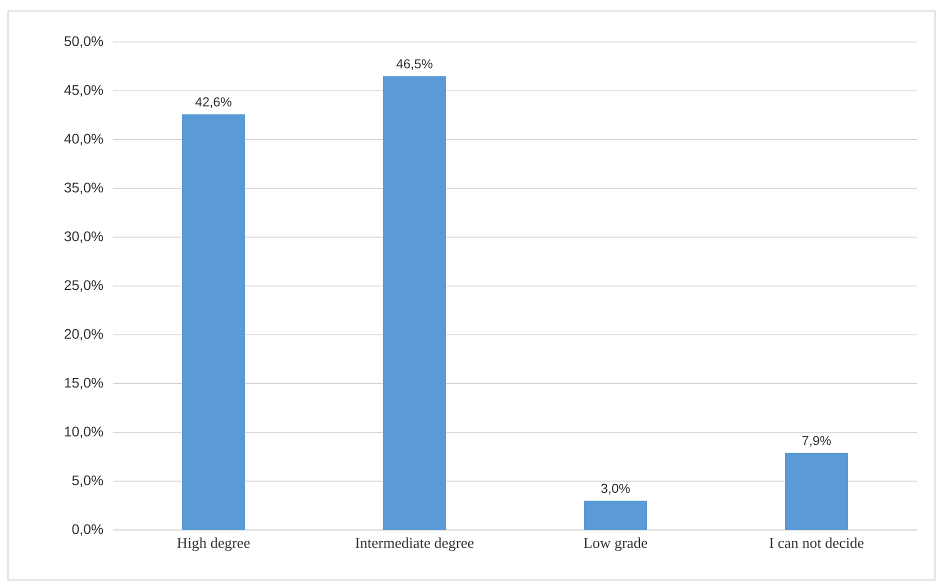 The width and height of the screenshot is (937, 582). Describe the element at coordinates (83, 42) in the screenshot. I see `y-tick-label: 50,0%` at that location.